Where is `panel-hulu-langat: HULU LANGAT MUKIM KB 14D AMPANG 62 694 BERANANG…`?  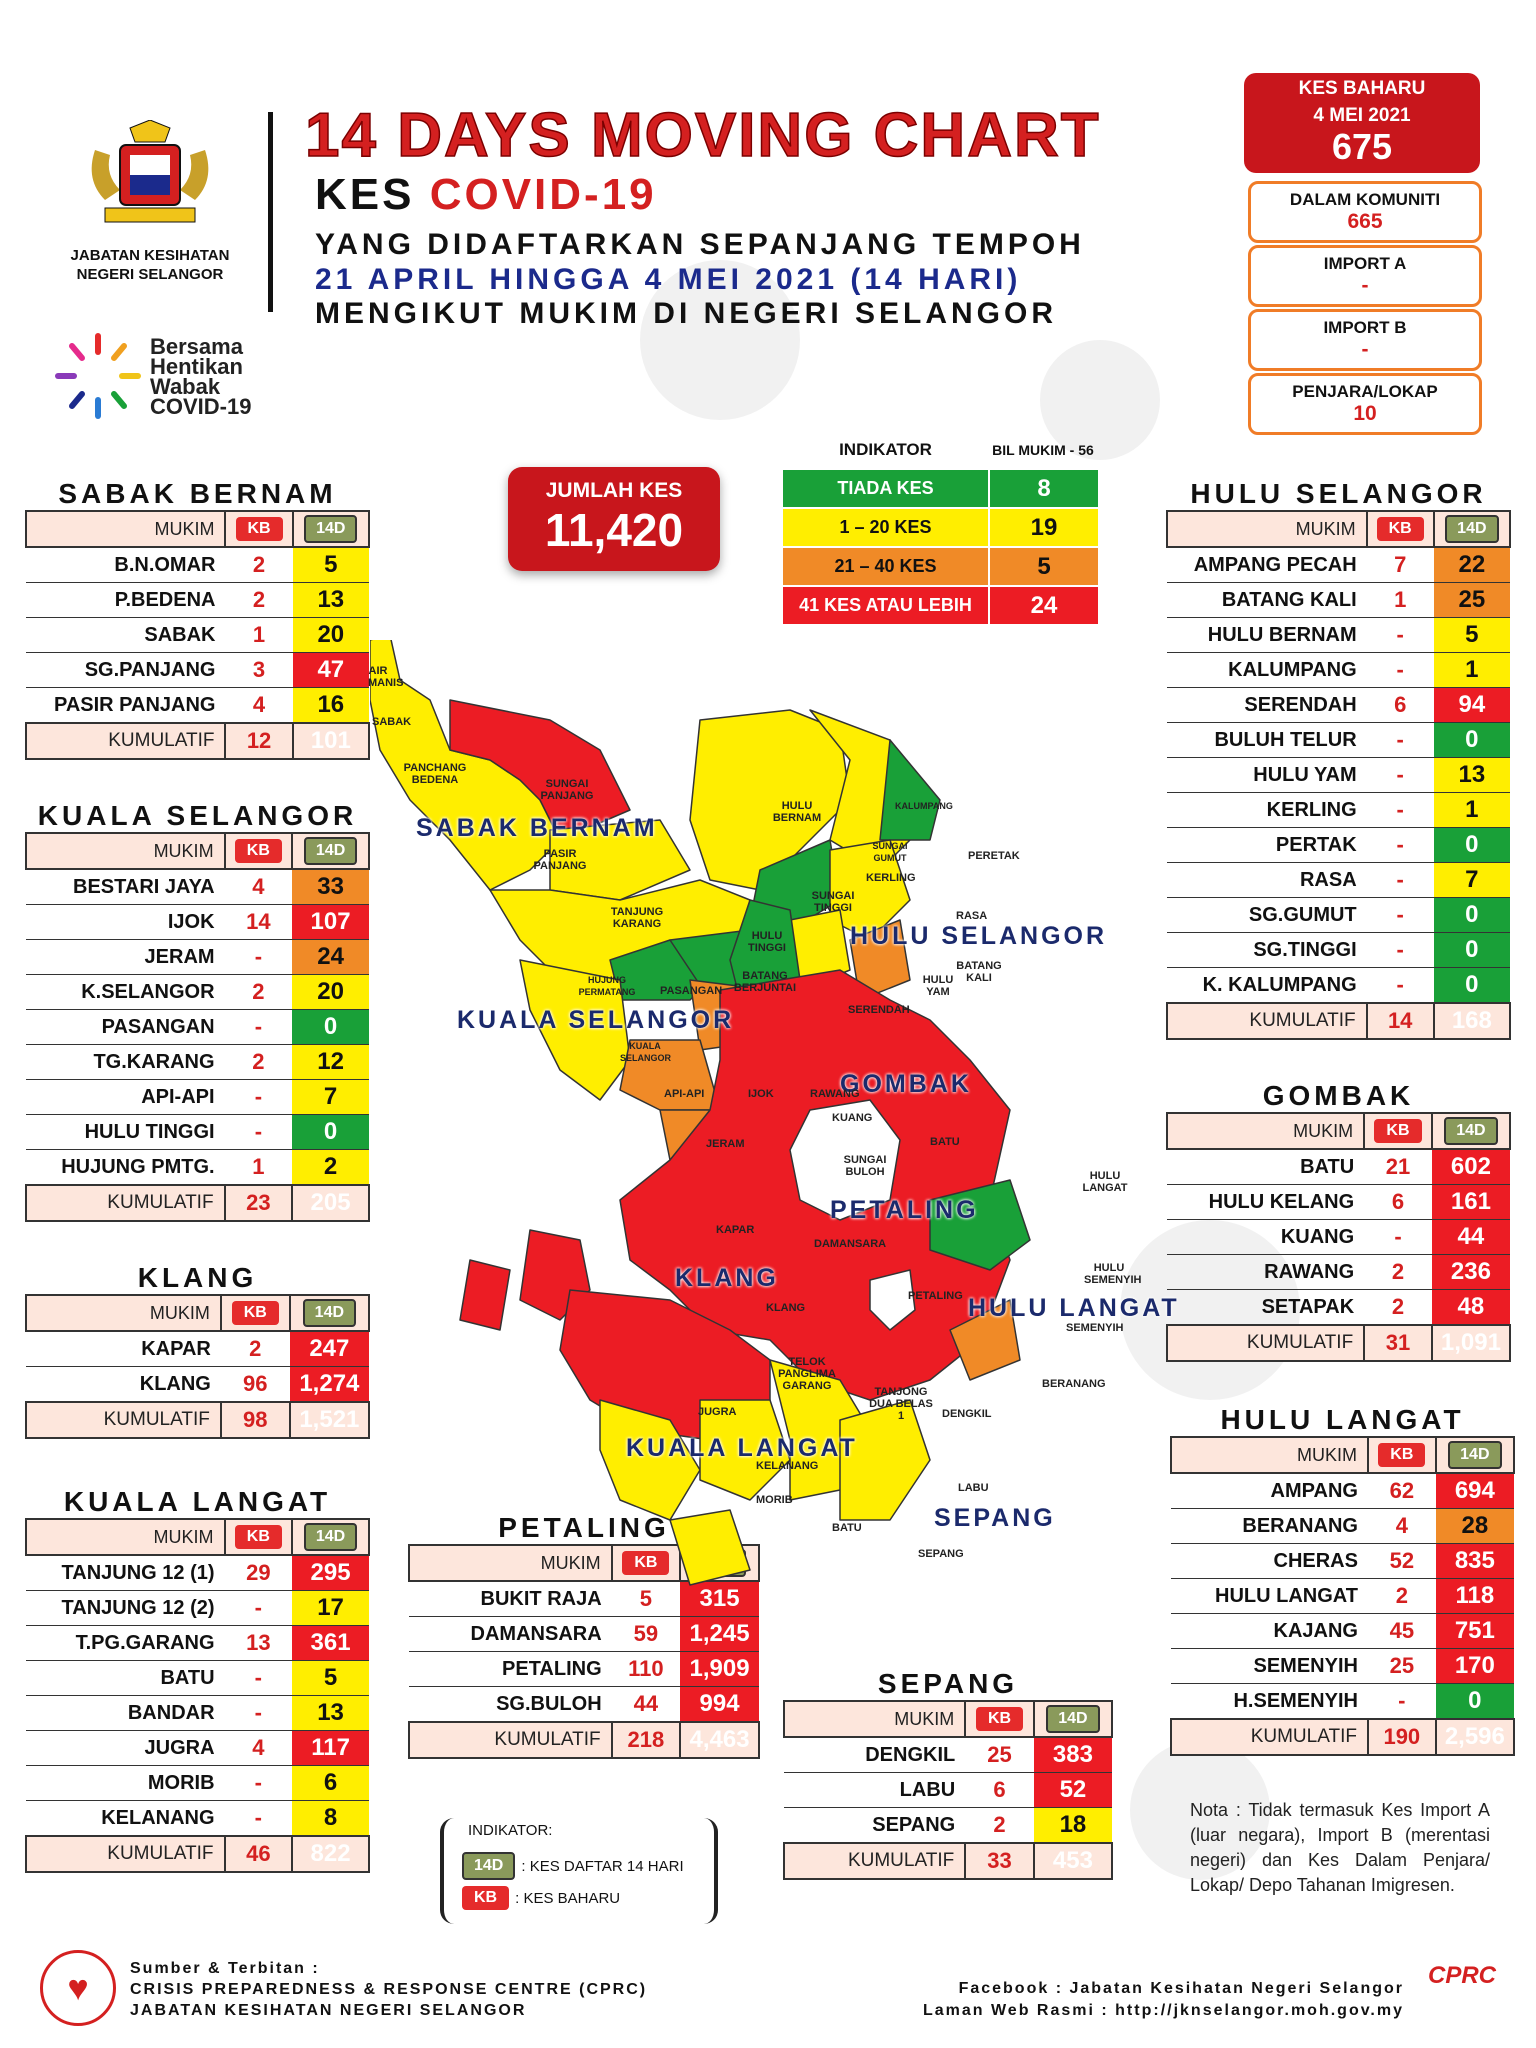 panel-hulu-langat: HULU LANGAT MUKIM KB 14D AMPANG 62 694 BERANANG… is located at coordinates (1343, 1580).